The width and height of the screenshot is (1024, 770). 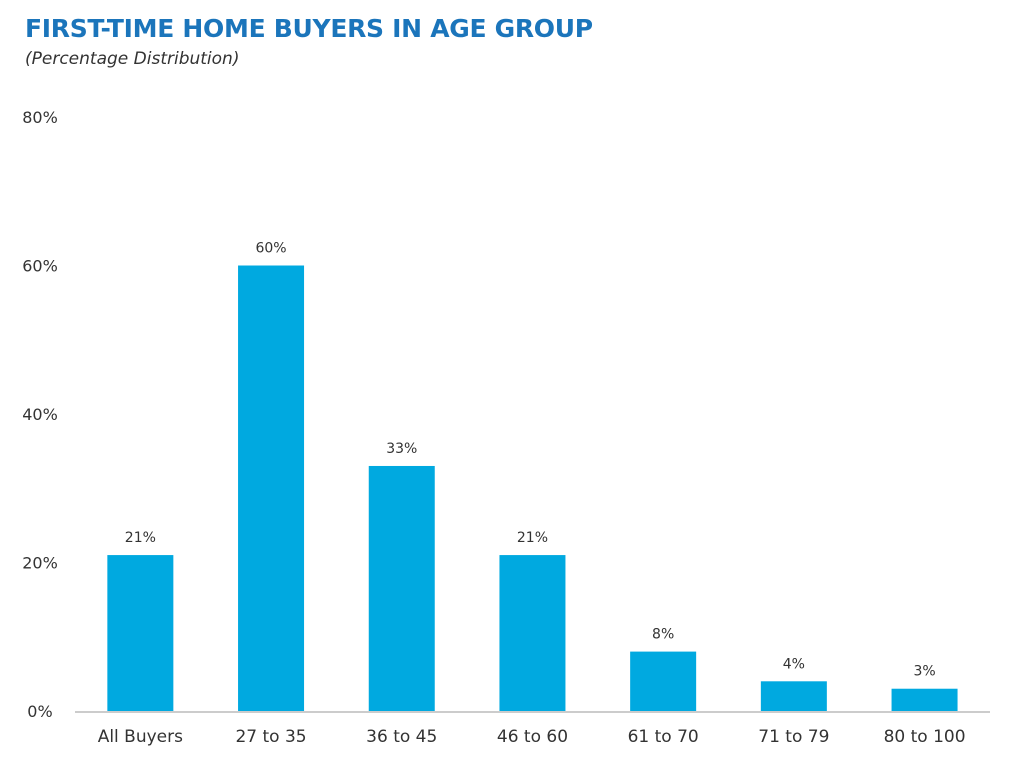 I want to click on data-label: 60%, so click(x=270, y=249).